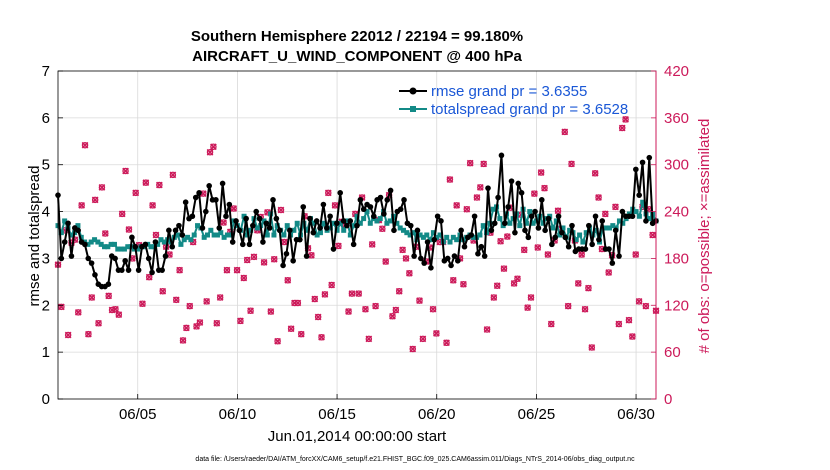  What do you see at coordinates (676, 212) in the screenshot?
I see `y-right-tick-label: 240` at bounding box center [676, 212].